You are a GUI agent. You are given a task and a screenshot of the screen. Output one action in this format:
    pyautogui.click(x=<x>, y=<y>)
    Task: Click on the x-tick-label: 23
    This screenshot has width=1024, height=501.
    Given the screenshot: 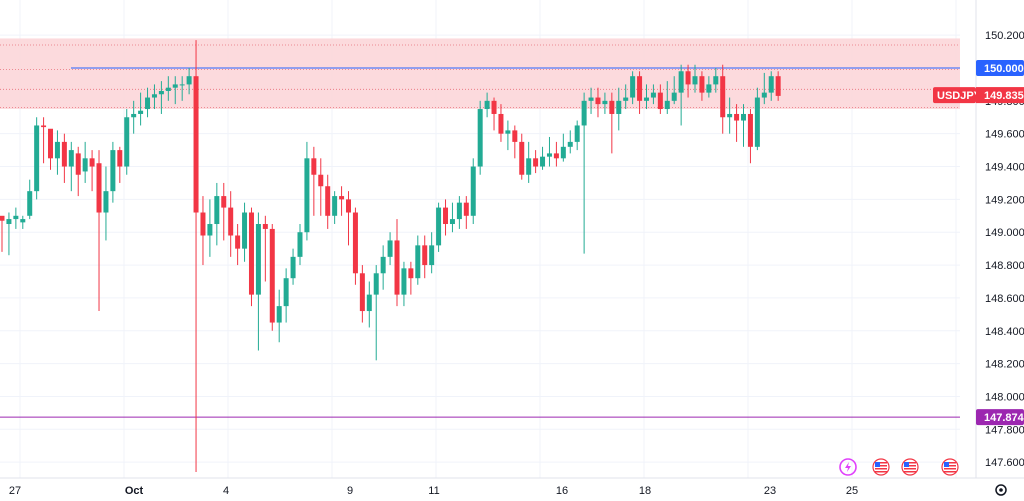 What is the action you would take?
    pyautogui.click(x=770, y=491)
    